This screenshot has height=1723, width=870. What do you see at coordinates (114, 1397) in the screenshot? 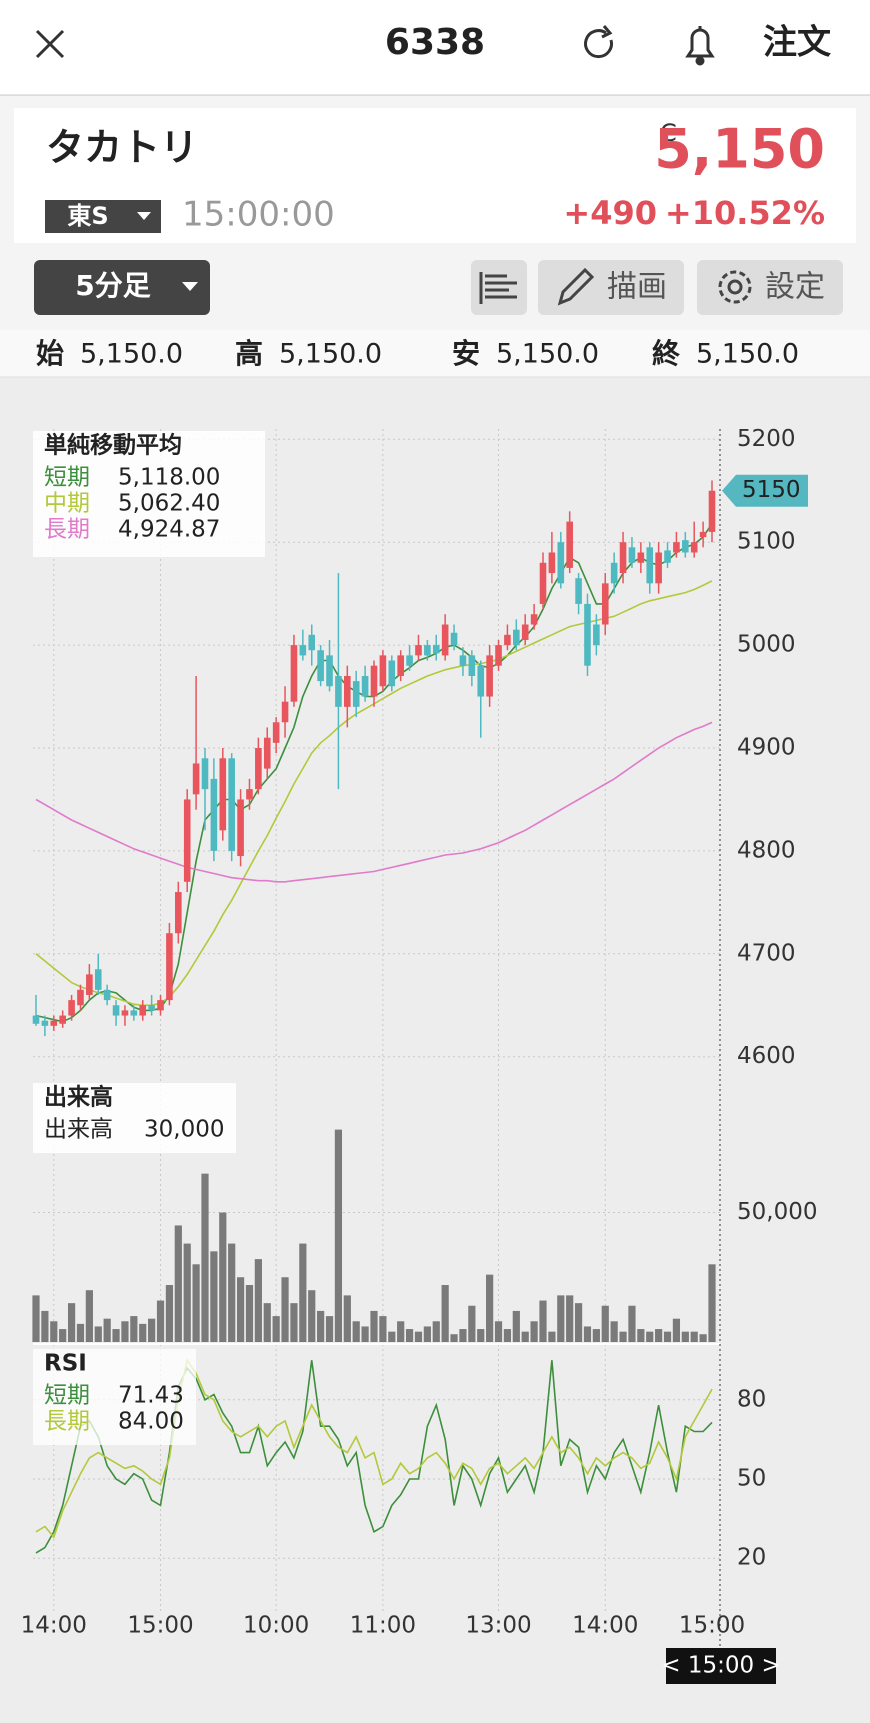
I see `legend: RSI 短期 71.43 長期 84.00` at bounding box center [114, 1397].